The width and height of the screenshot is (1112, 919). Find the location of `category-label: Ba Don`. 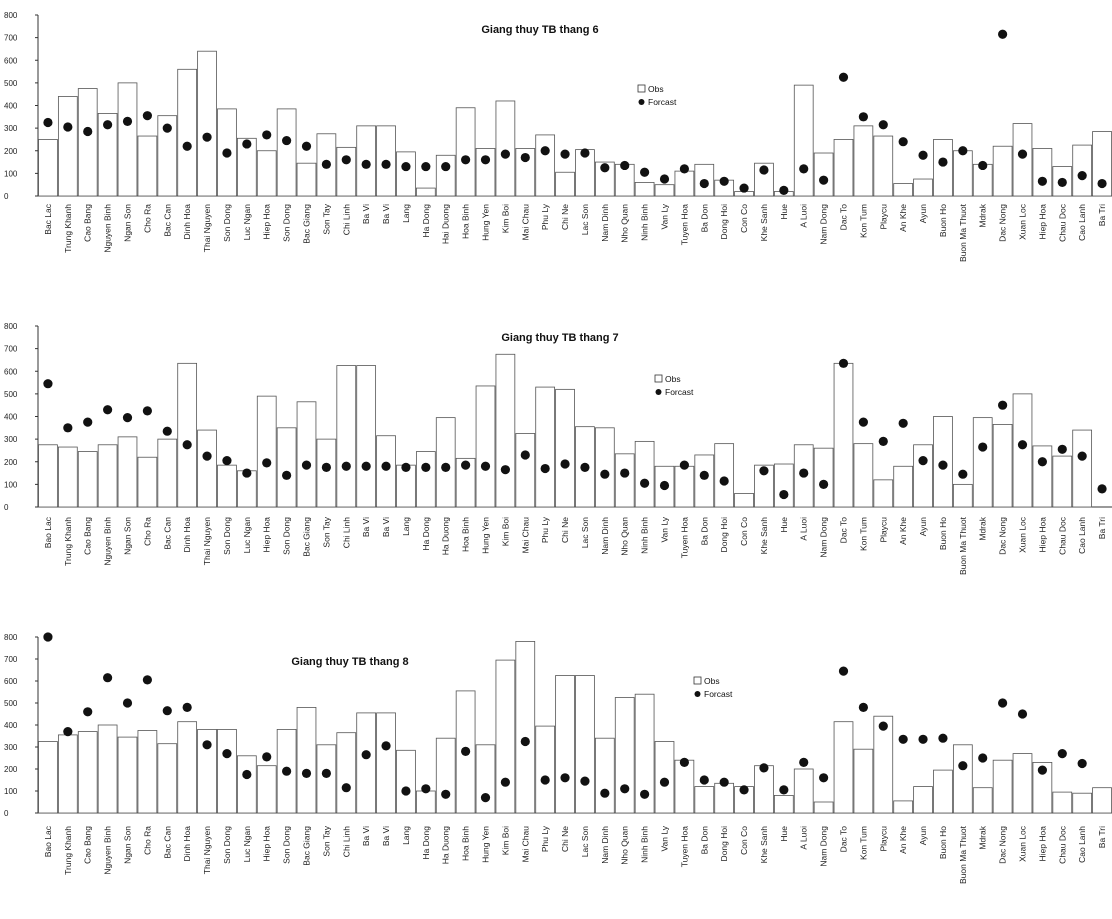

category-label: Ba Don is located at coordinates (704, 218).